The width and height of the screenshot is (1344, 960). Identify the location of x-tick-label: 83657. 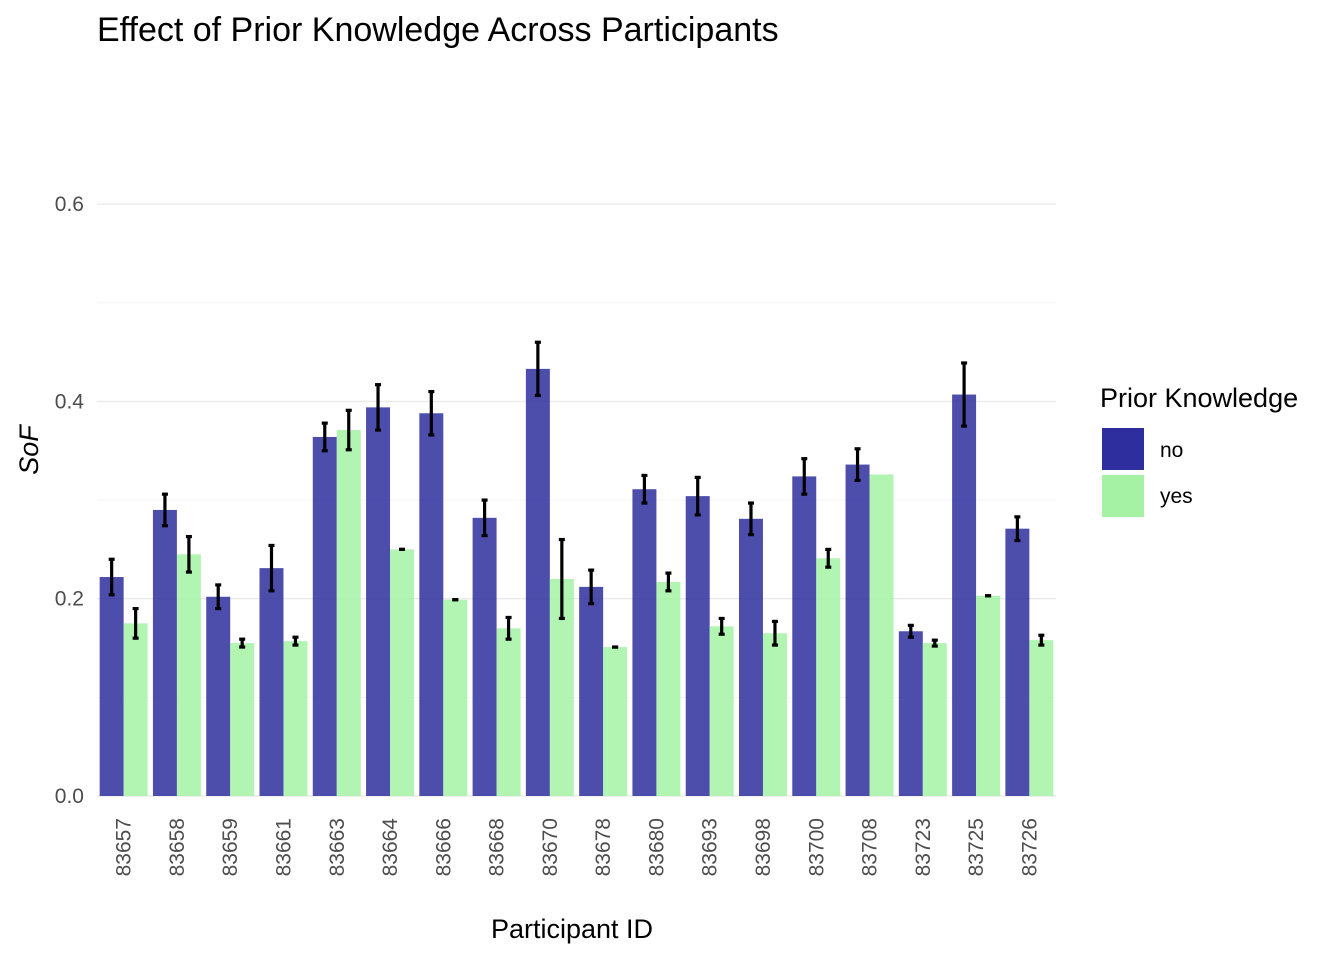
(124, 847).